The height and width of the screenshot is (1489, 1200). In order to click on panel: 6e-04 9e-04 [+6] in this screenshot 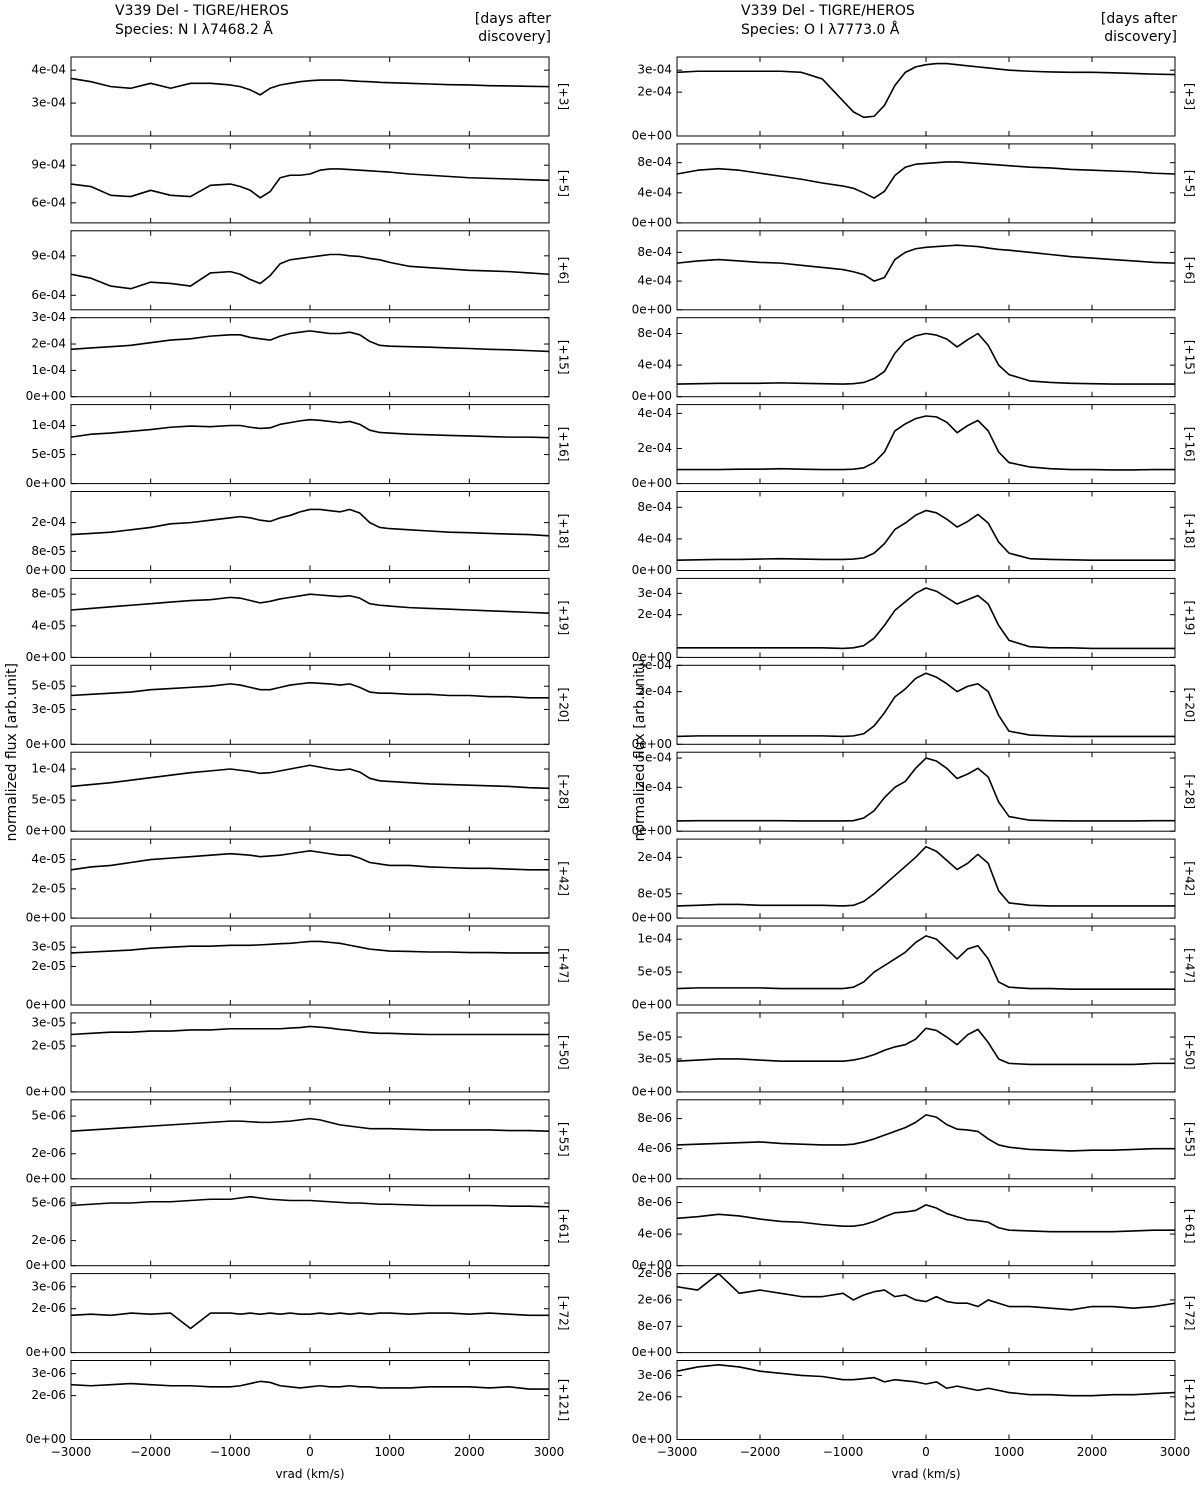, I will do `click(301, 270)`.